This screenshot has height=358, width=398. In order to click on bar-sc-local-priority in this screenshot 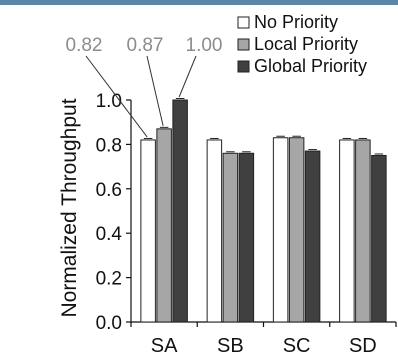, I will do `click(296, 230)`.